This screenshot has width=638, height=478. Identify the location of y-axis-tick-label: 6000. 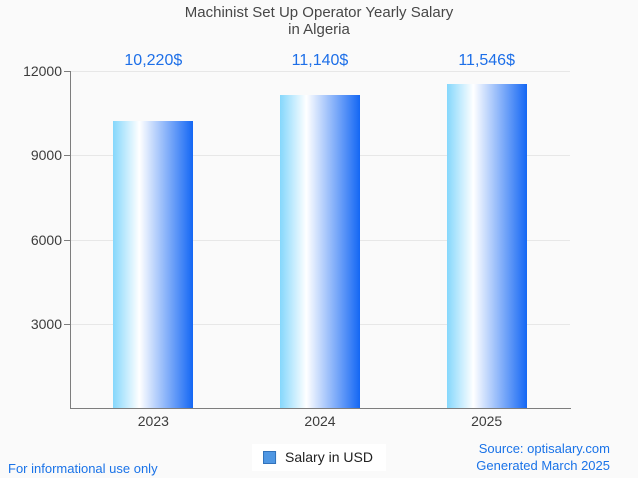
(46, 239).